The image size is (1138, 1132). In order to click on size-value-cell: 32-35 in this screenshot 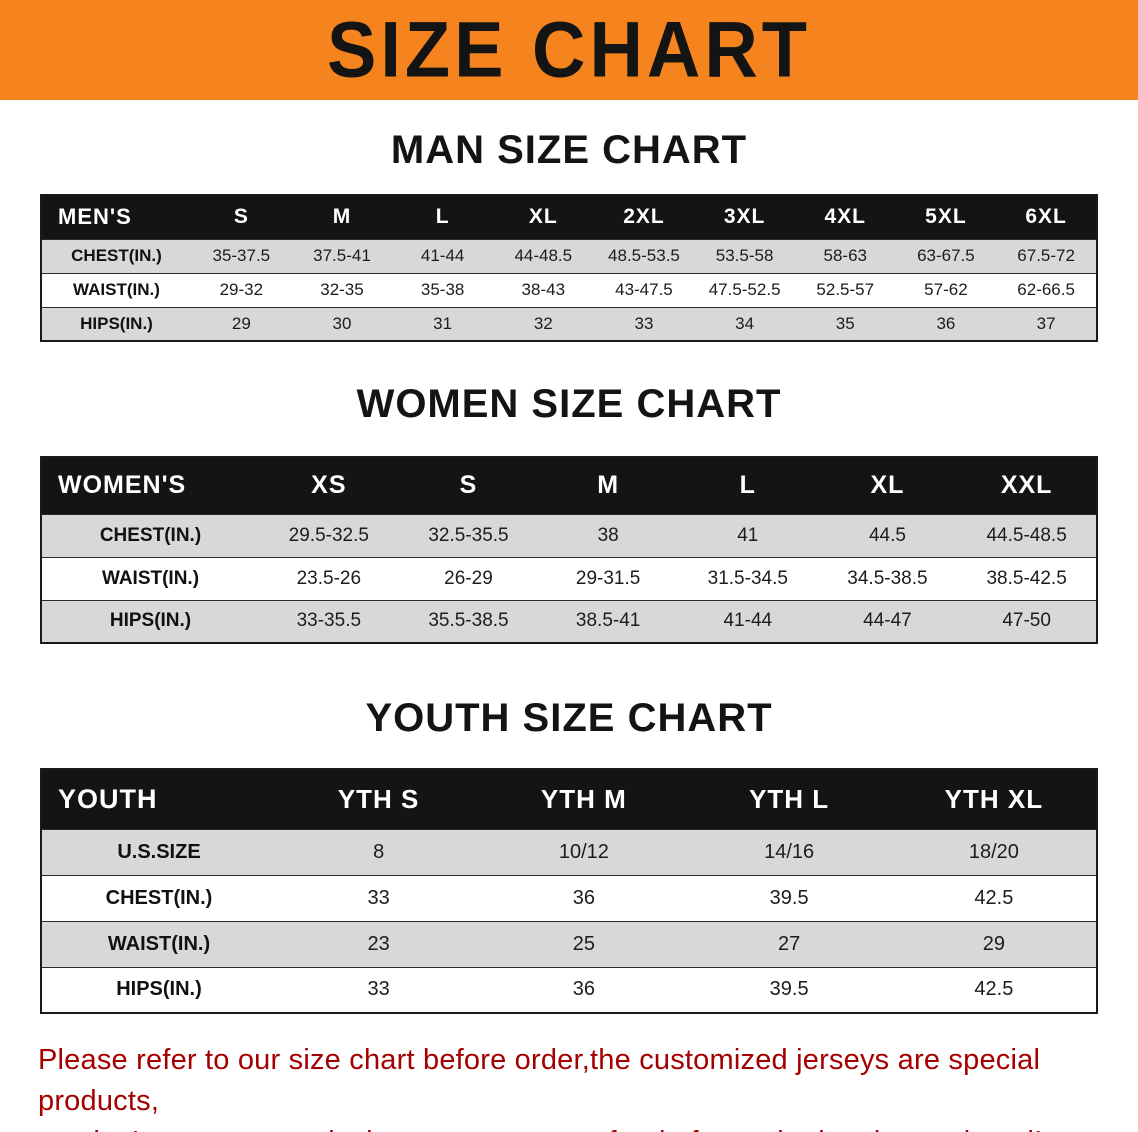, I will do `click(342, 289)`.